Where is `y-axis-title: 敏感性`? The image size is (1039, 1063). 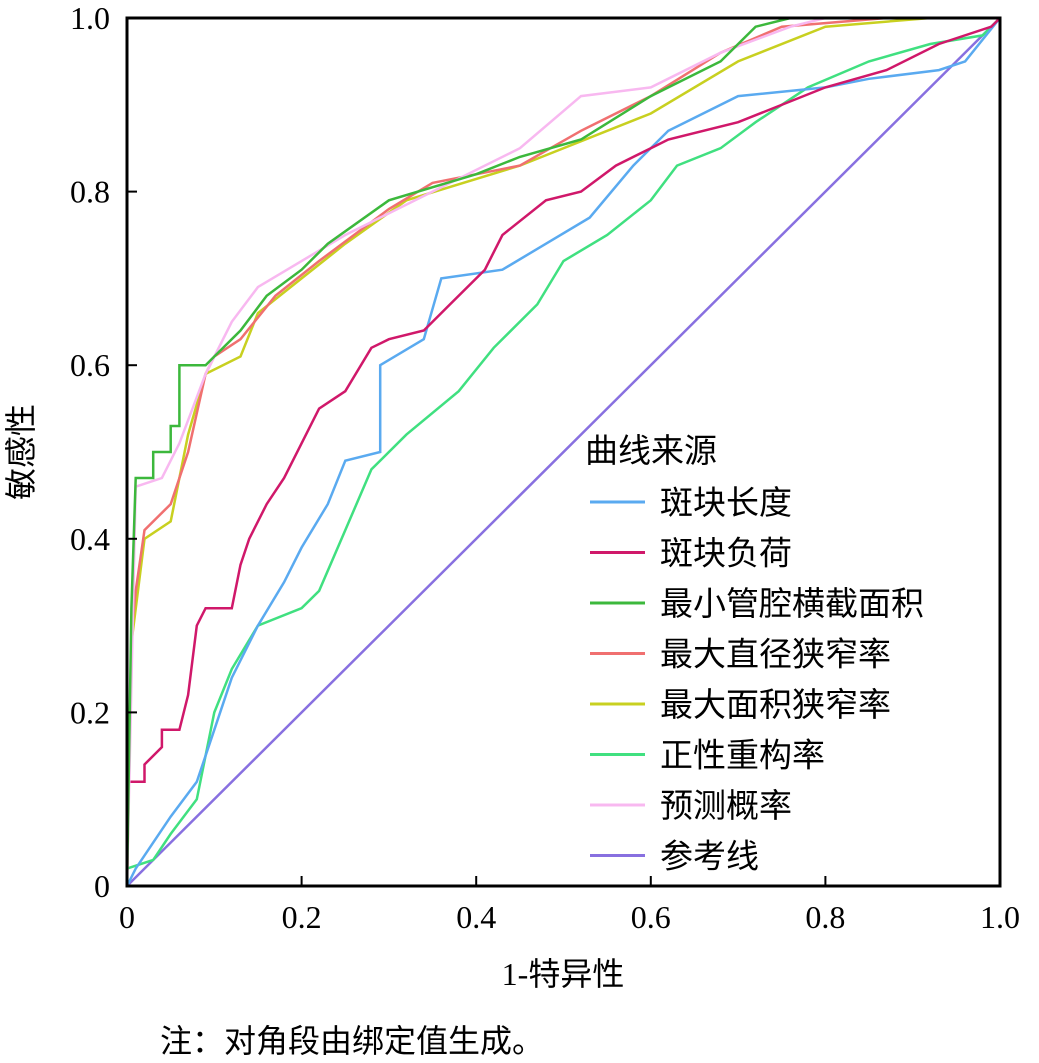
y-axis-title: 敏感性 is located at coordinates (21, 452).